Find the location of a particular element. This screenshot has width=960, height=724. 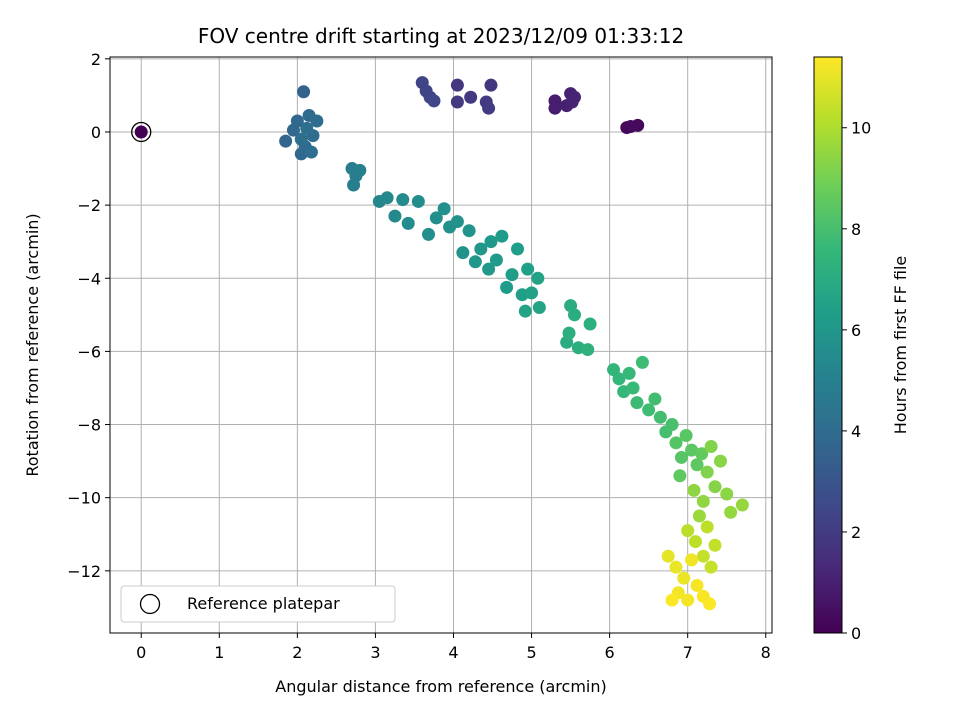

x-tick-label: 7 is located at coordinates (688, 652).